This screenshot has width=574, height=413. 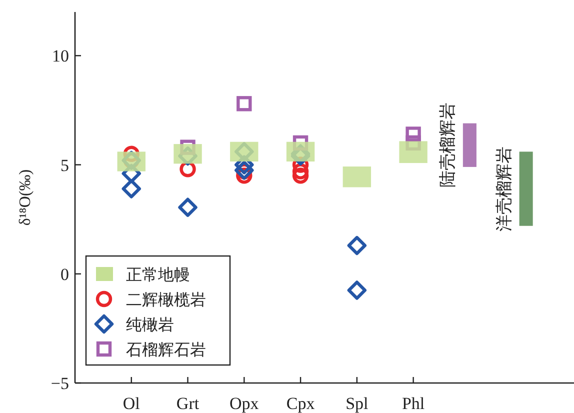 I want to click on y-tick-label: 0, so click(x=64, y=274).